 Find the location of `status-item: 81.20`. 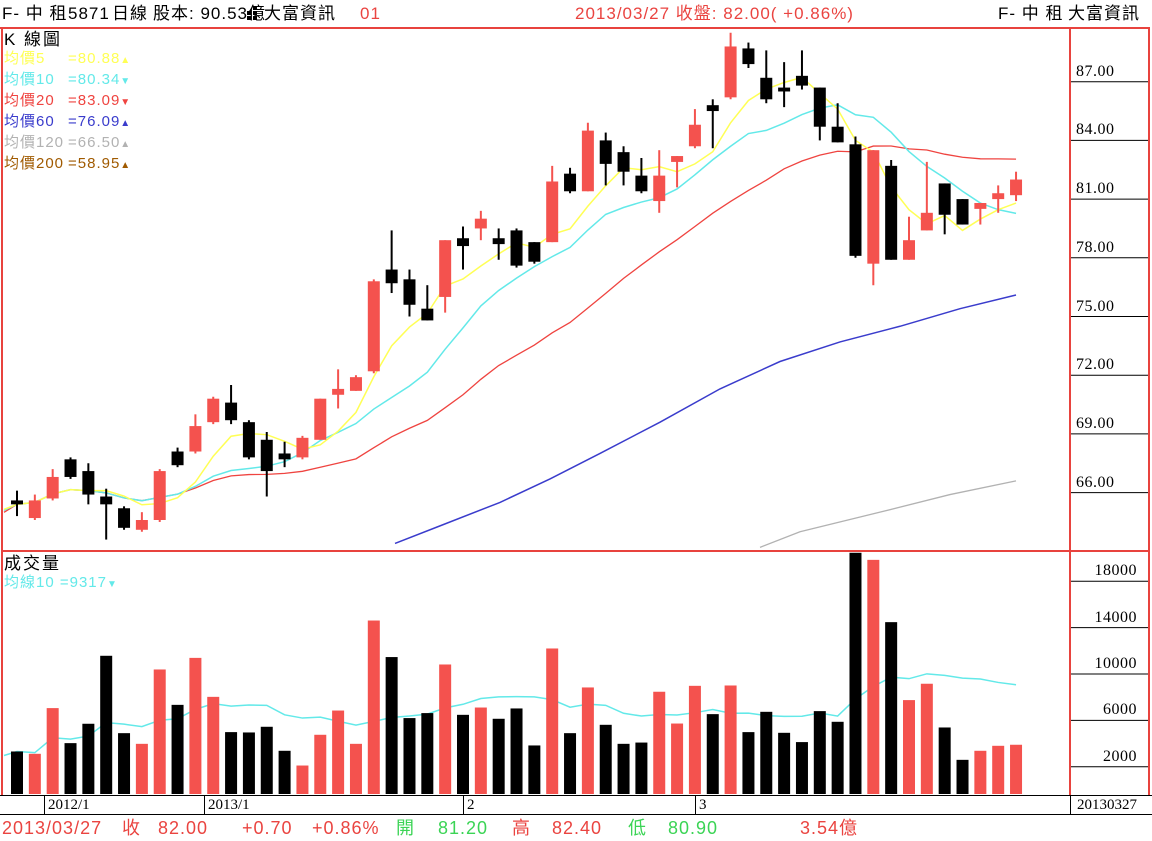

status-item: 81.20 is located at coordinates (463, 828).